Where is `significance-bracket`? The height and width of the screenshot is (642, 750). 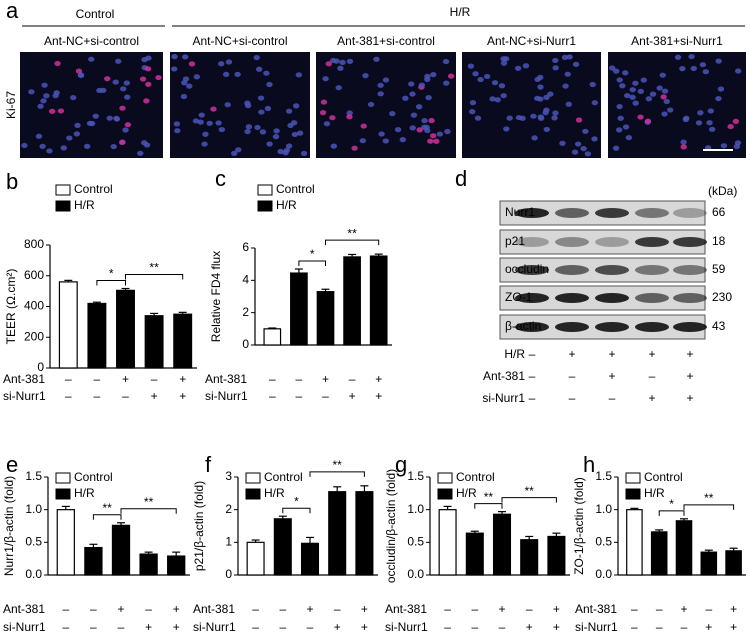 significance-bracket is located at coordinates (709, 507).